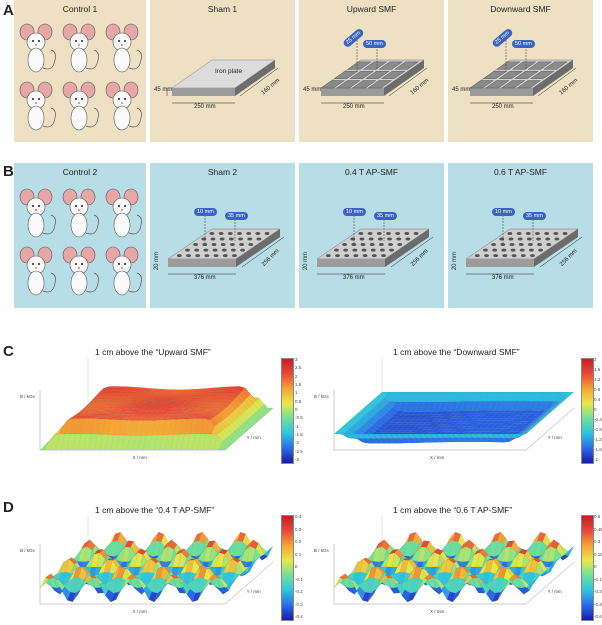 The height and width of the screenshot is (625, 602). What do you see at coordinates (461, 90) in the screenshot?
I see `downward-height-label: 45 mm` at bounding box center [461, 90].